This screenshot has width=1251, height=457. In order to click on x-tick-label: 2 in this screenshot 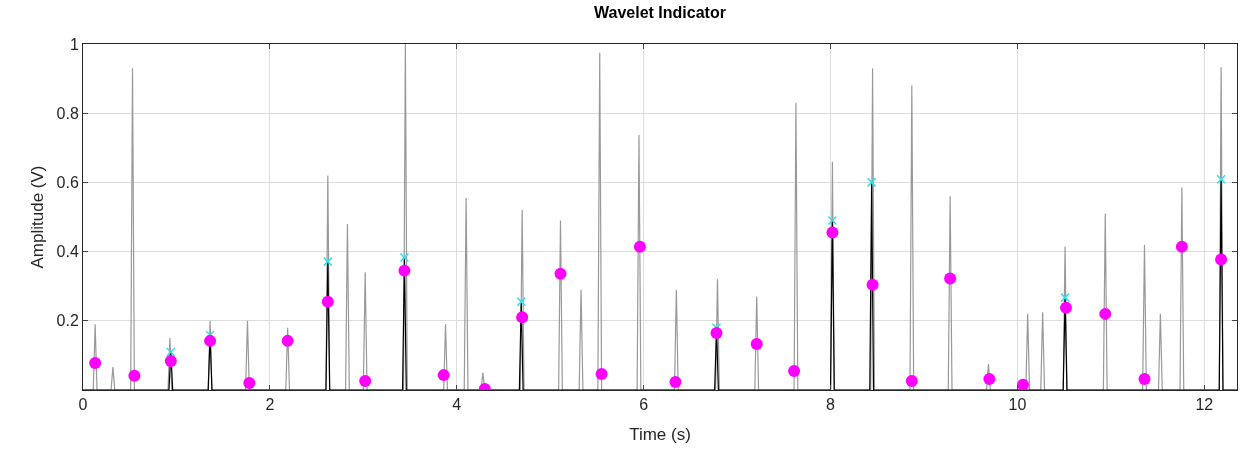, I will do `click(270, 405)`.